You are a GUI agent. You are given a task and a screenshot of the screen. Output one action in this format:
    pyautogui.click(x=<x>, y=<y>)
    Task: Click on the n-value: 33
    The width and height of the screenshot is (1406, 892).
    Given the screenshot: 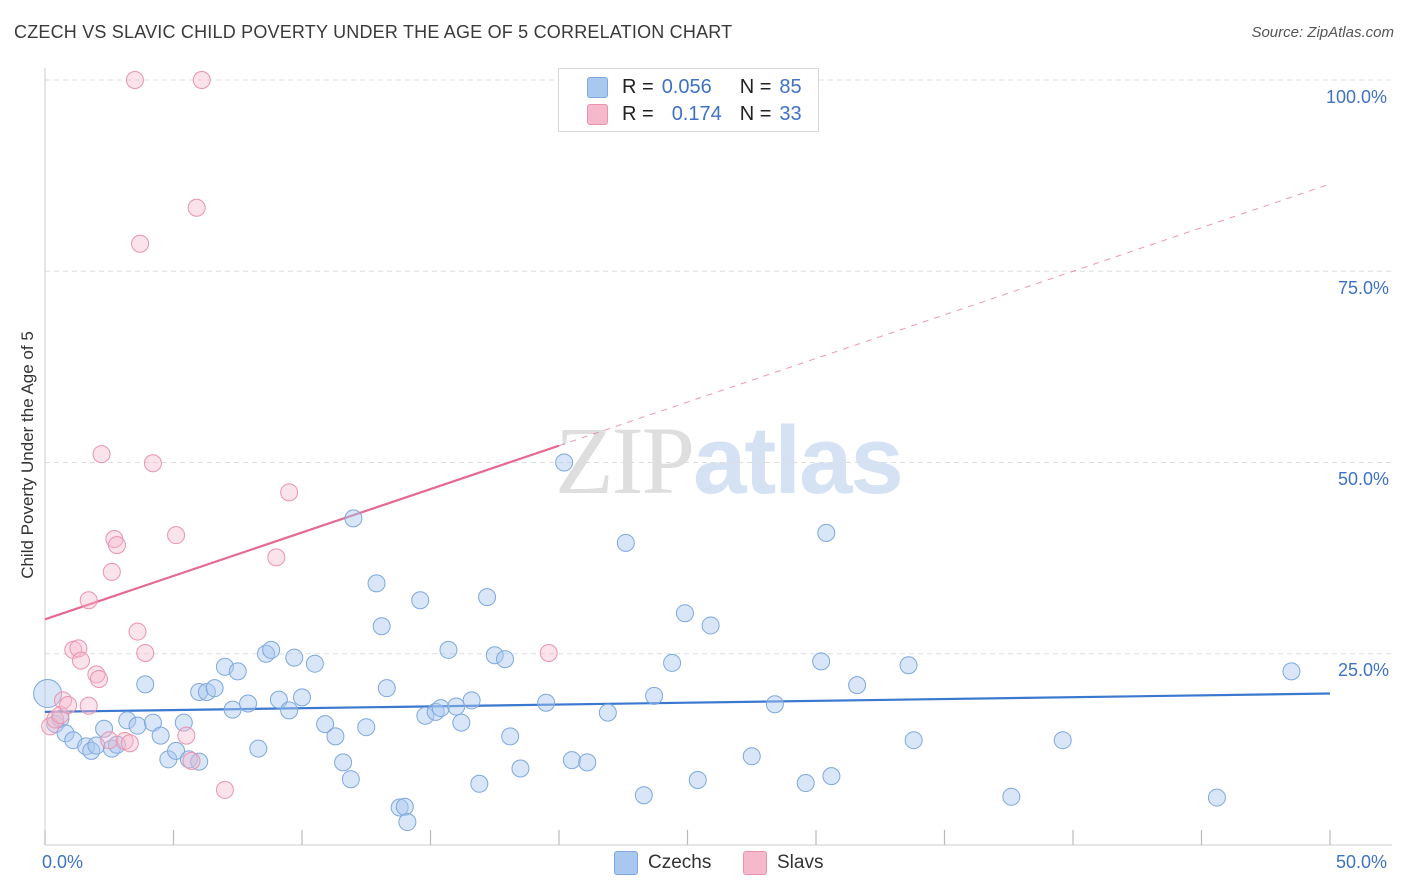 What is the action you would take?
    pyautogui.click(x=790, y=113)
    